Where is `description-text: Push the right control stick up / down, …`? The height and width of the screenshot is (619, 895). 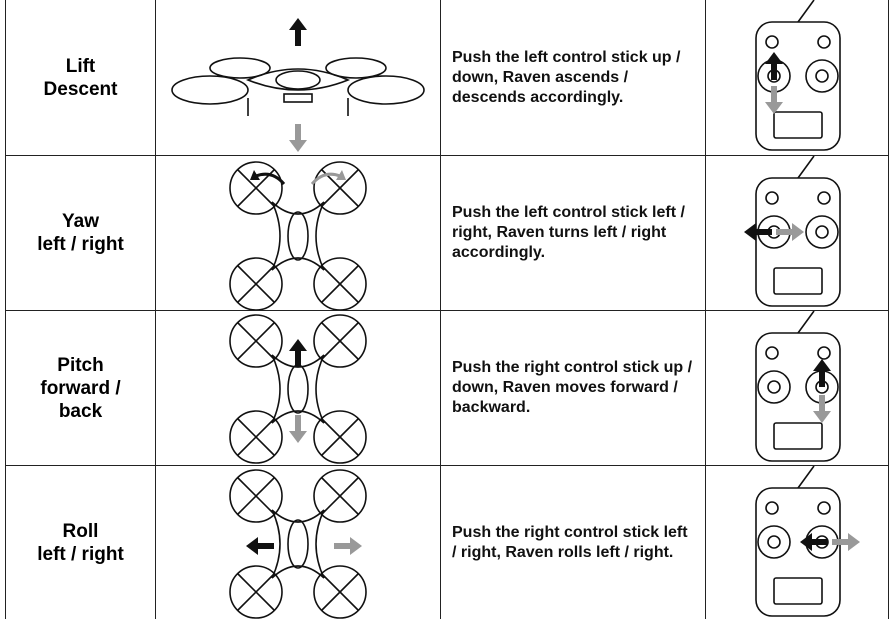 description-text: Push the right control stick up / down, … is located at coordinates (572, 387).